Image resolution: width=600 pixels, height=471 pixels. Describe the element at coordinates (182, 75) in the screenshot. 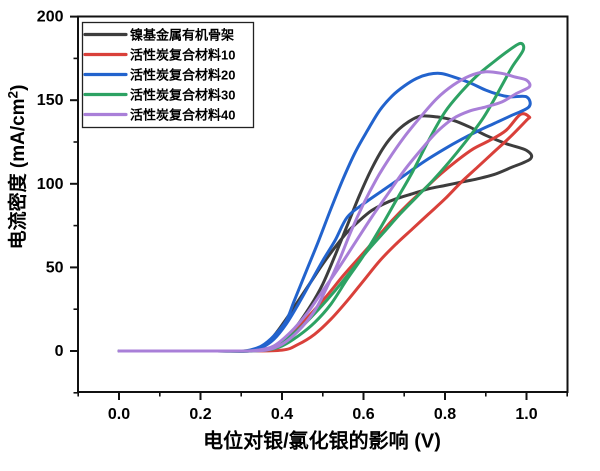

I see `svg-text: 活性炭复合材料20` at that location.